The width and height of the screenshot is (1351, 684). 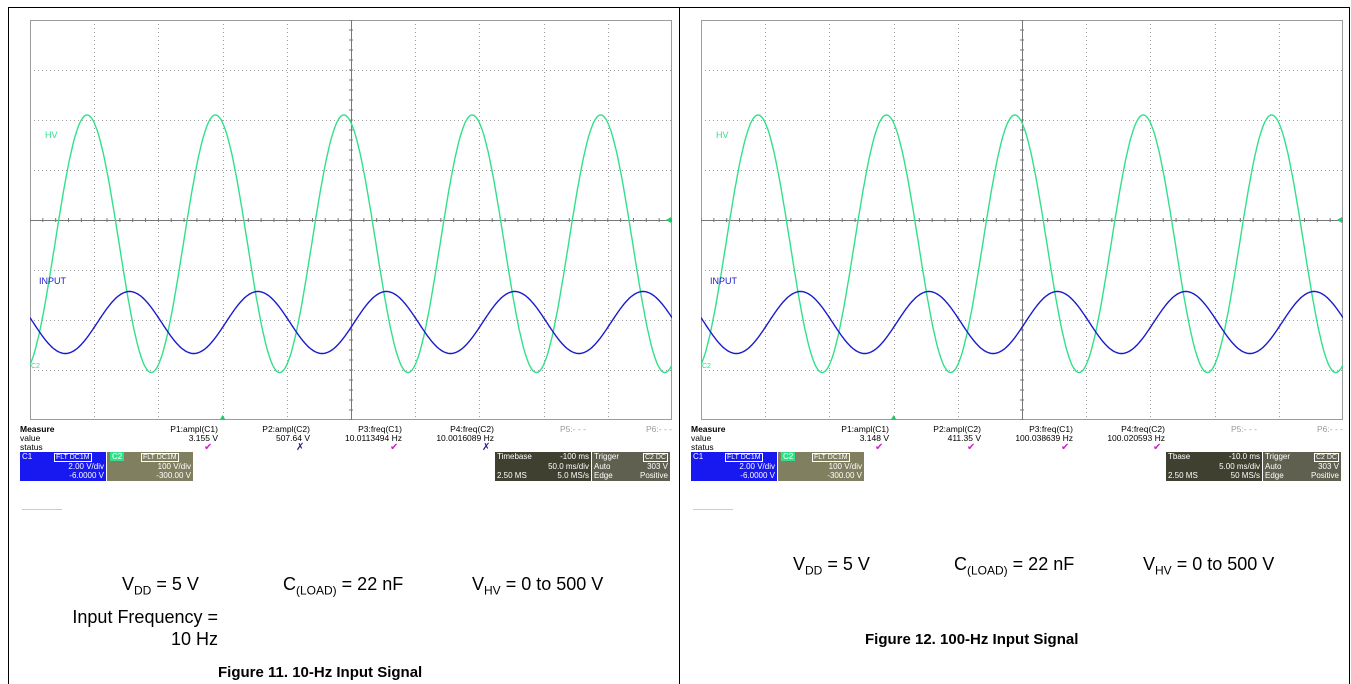 I want to click on measure-col-value: 3.148 V, so click(x=874, y=438).